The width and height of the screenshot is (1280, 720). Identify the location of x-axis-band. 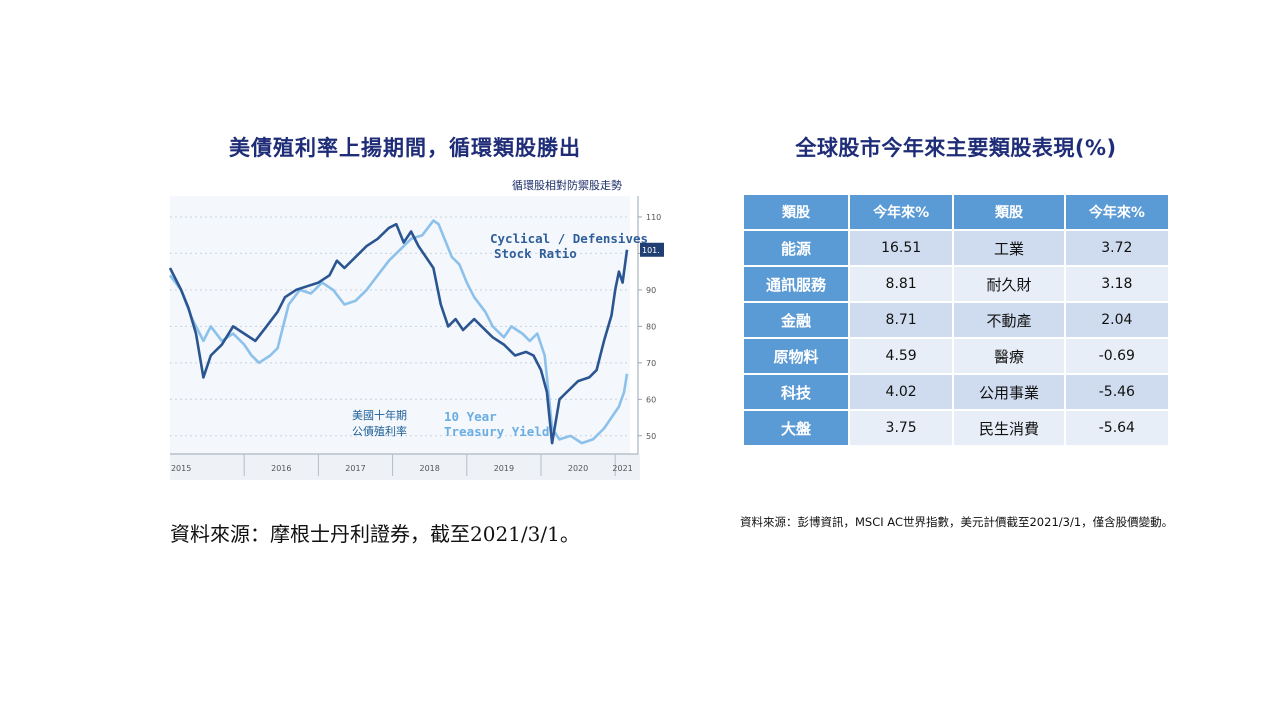
(405, 467).